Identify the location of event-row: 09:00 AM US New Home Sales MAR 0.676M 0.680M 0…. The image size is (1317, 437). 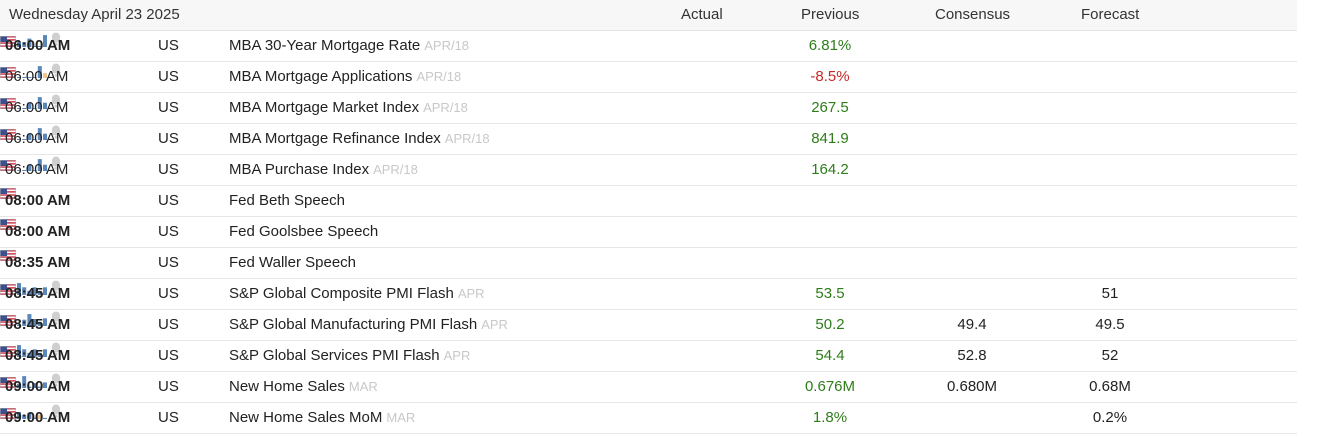
(648, 387).